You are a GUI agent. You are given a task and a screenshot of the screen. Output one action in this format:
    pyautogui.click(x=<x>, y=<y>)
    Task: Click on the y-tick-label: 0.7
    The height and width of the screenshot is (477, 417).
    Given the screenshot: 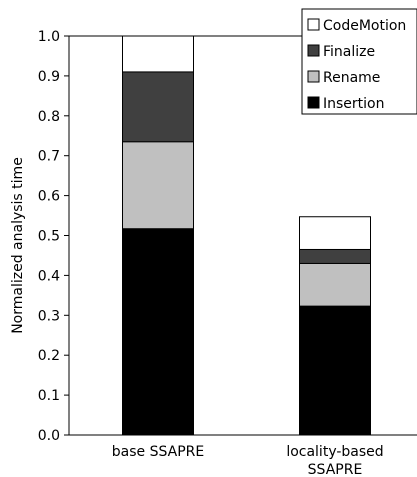 What is the action you would take?
    pyautogui.click(x=49, y=157)
    